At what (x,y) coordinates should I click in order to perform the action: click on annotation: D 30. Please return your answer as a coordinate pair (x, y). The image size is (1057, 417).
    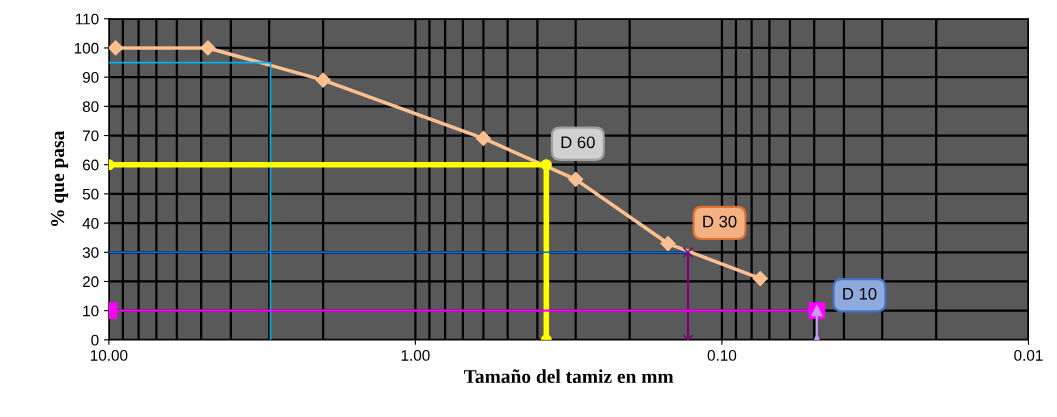
    Looking at the image, I should click on (720, 221).